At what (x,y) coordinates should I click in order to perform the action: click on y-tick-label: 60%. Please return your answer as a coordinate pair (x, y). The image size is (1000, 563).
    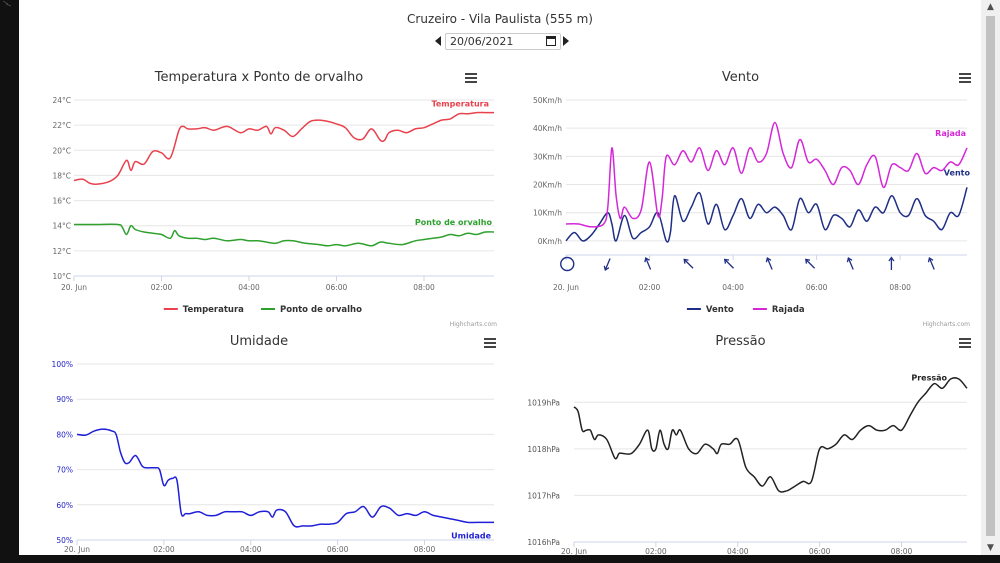
    Looking at the image, I should click on (64, 505).